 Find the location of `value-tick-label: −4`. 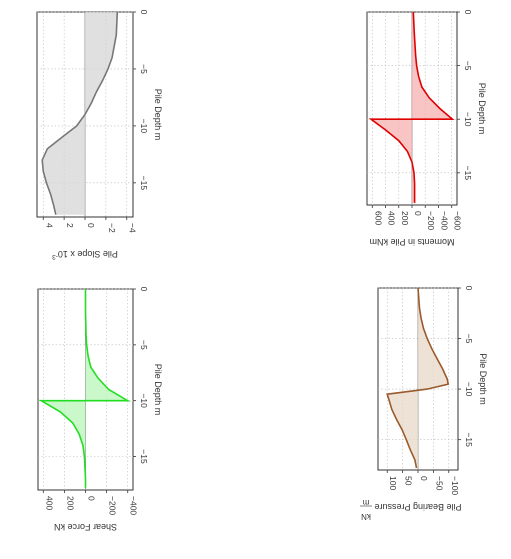

value-tick-label: −4 is located at coordinates (133, 228).